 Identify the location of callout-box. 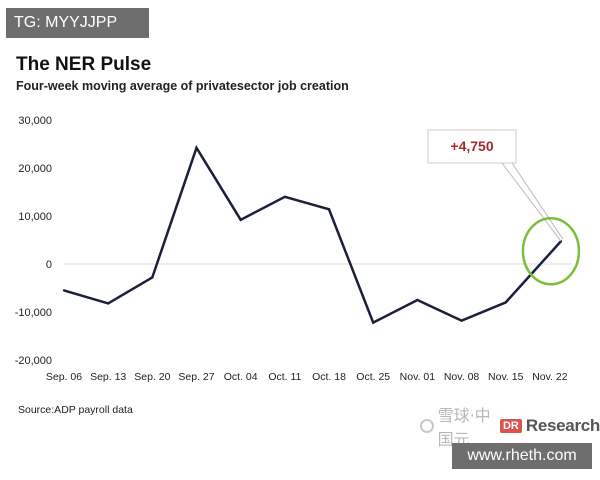
(472, 146).